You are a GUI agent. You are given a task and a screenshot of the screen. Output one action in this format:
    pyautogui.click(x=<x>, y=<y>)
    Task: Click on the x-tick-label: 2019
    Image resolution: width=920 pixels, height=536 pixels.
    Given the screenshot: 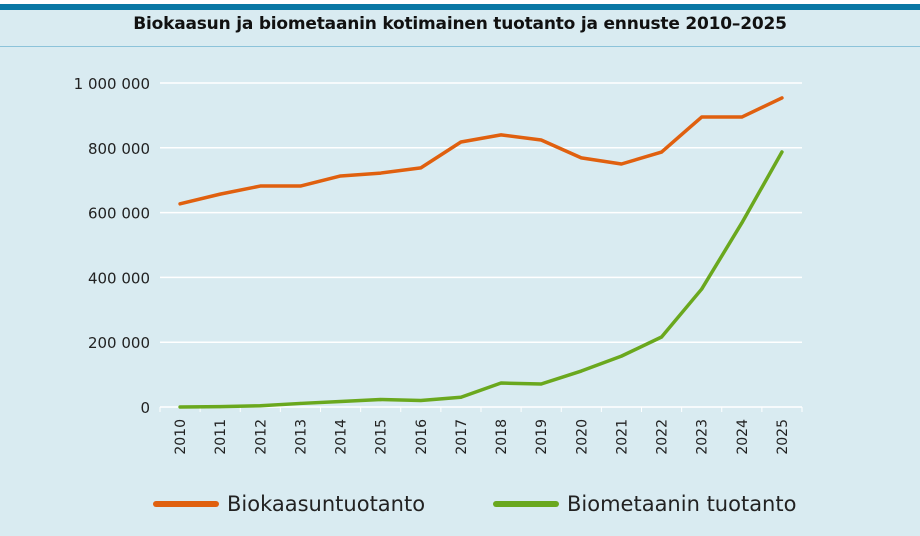 What is the action you would take?
    pyautogui.click(x=542, y=437)
    